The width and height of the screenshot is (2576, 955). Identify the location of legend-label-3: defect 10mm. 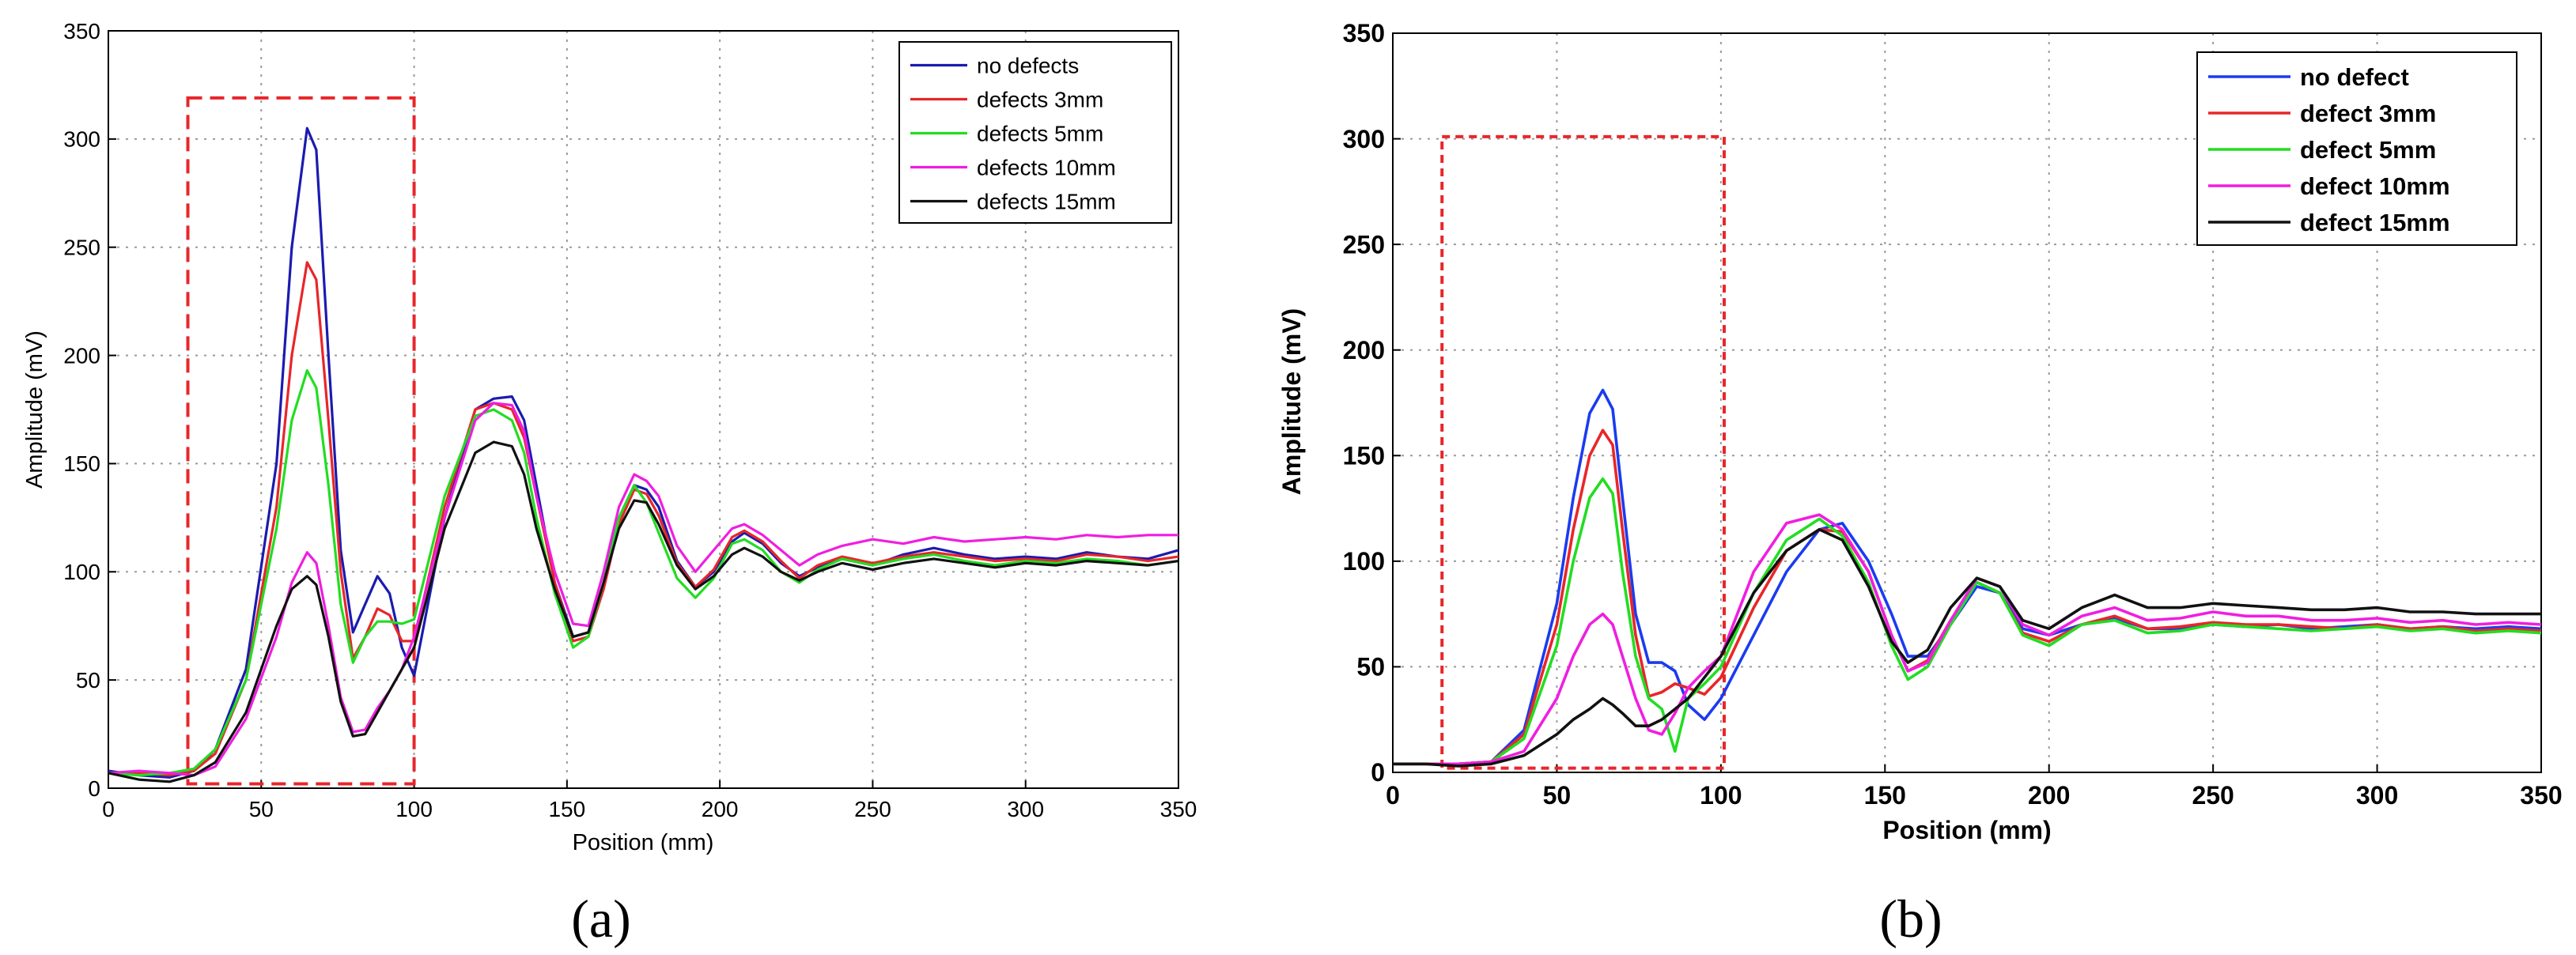
(2375, 186).